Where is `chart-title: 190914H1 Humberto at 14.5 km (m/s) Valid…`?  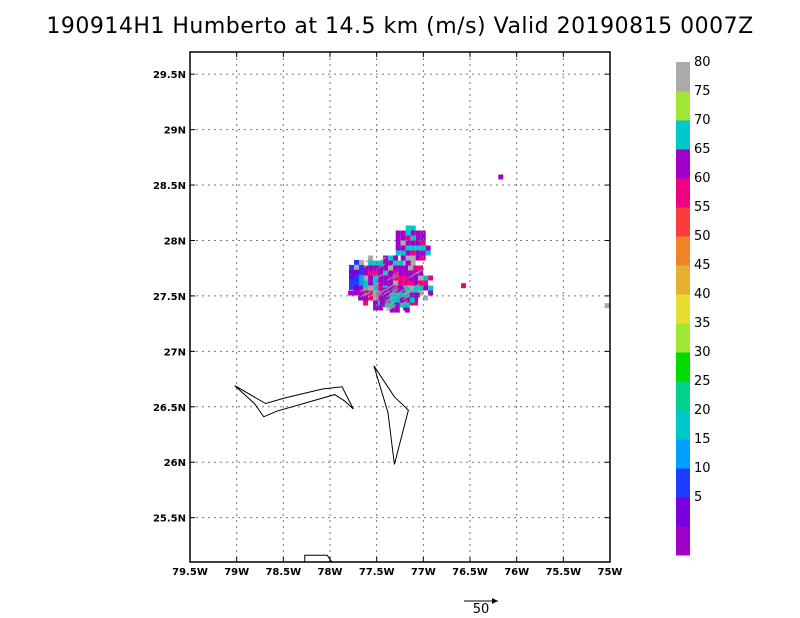
chart-title: 190914H1 Humberto at 14.5 km (m/s) Valid… is located at coordinates (400, 26).